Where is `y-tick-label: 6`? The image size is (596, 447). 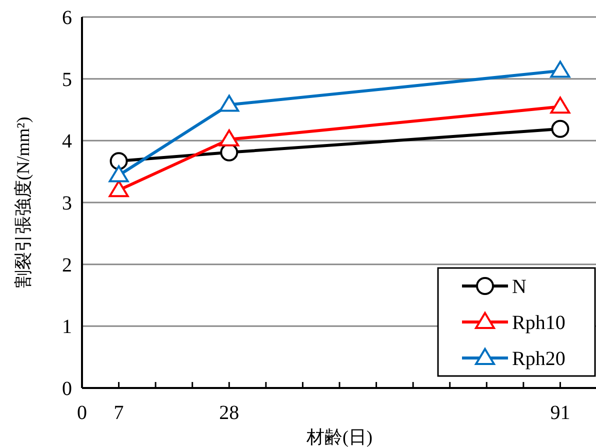 y-tick-label: 6 is located at coordinates (67, 18).